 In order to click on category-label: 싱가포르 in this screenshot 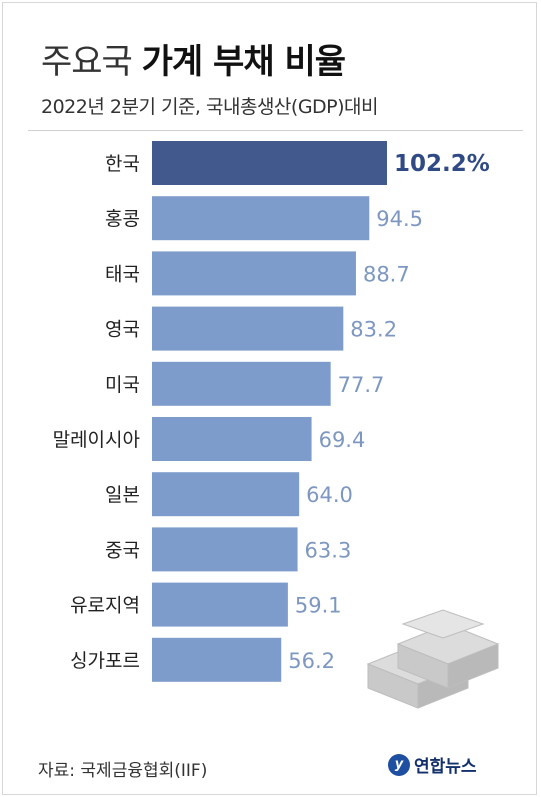, I will do `click(105, 661)`.